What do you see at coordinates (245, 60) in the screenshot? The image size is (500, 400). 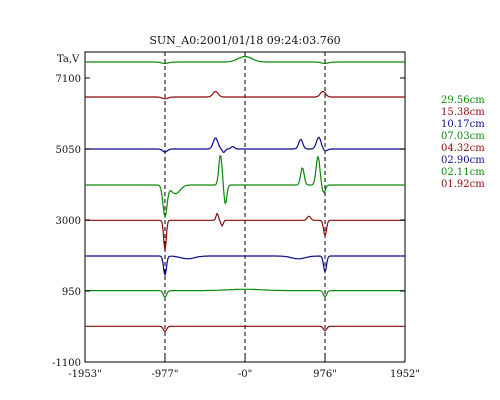 I see `series-line-29.56cm` at bounding box center [245, 60].